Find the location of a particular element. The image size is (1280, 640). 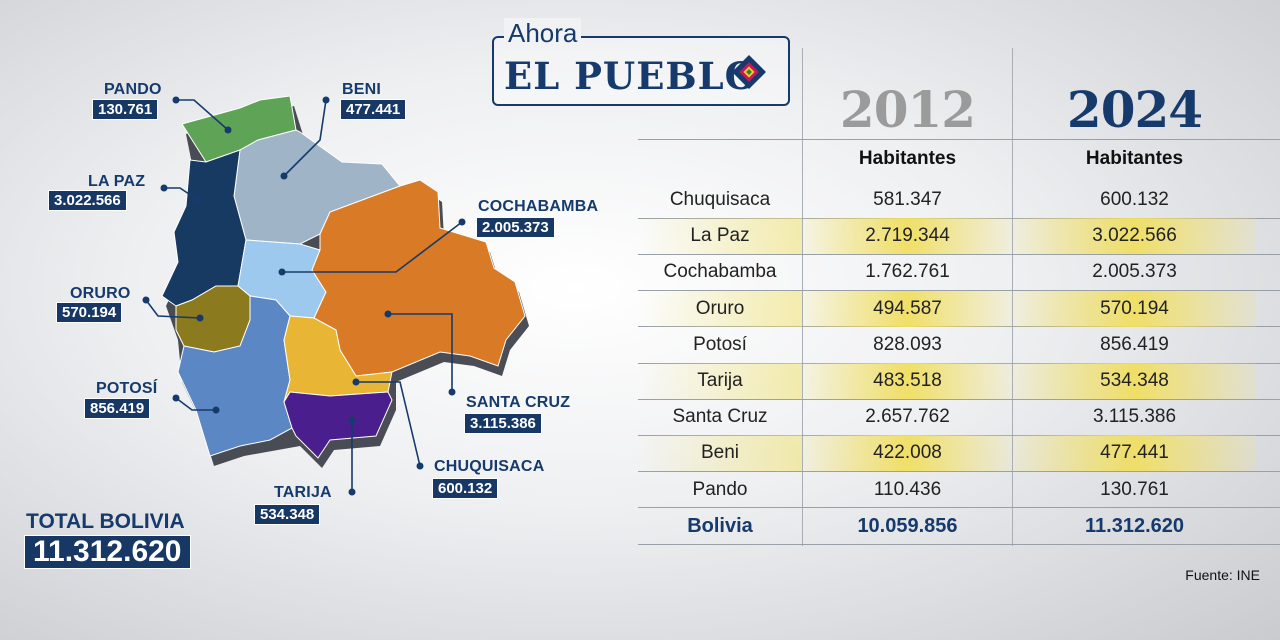

value-santacruz: 3.115.386 is located at coordinates (503, 423).